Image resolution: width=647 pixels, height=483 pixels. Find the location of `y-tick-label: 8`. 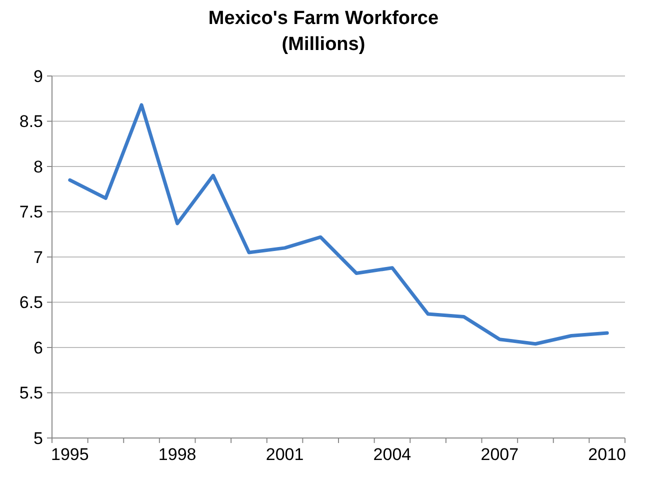

y-tick-label: 8 is located at coordinates (38, 166).